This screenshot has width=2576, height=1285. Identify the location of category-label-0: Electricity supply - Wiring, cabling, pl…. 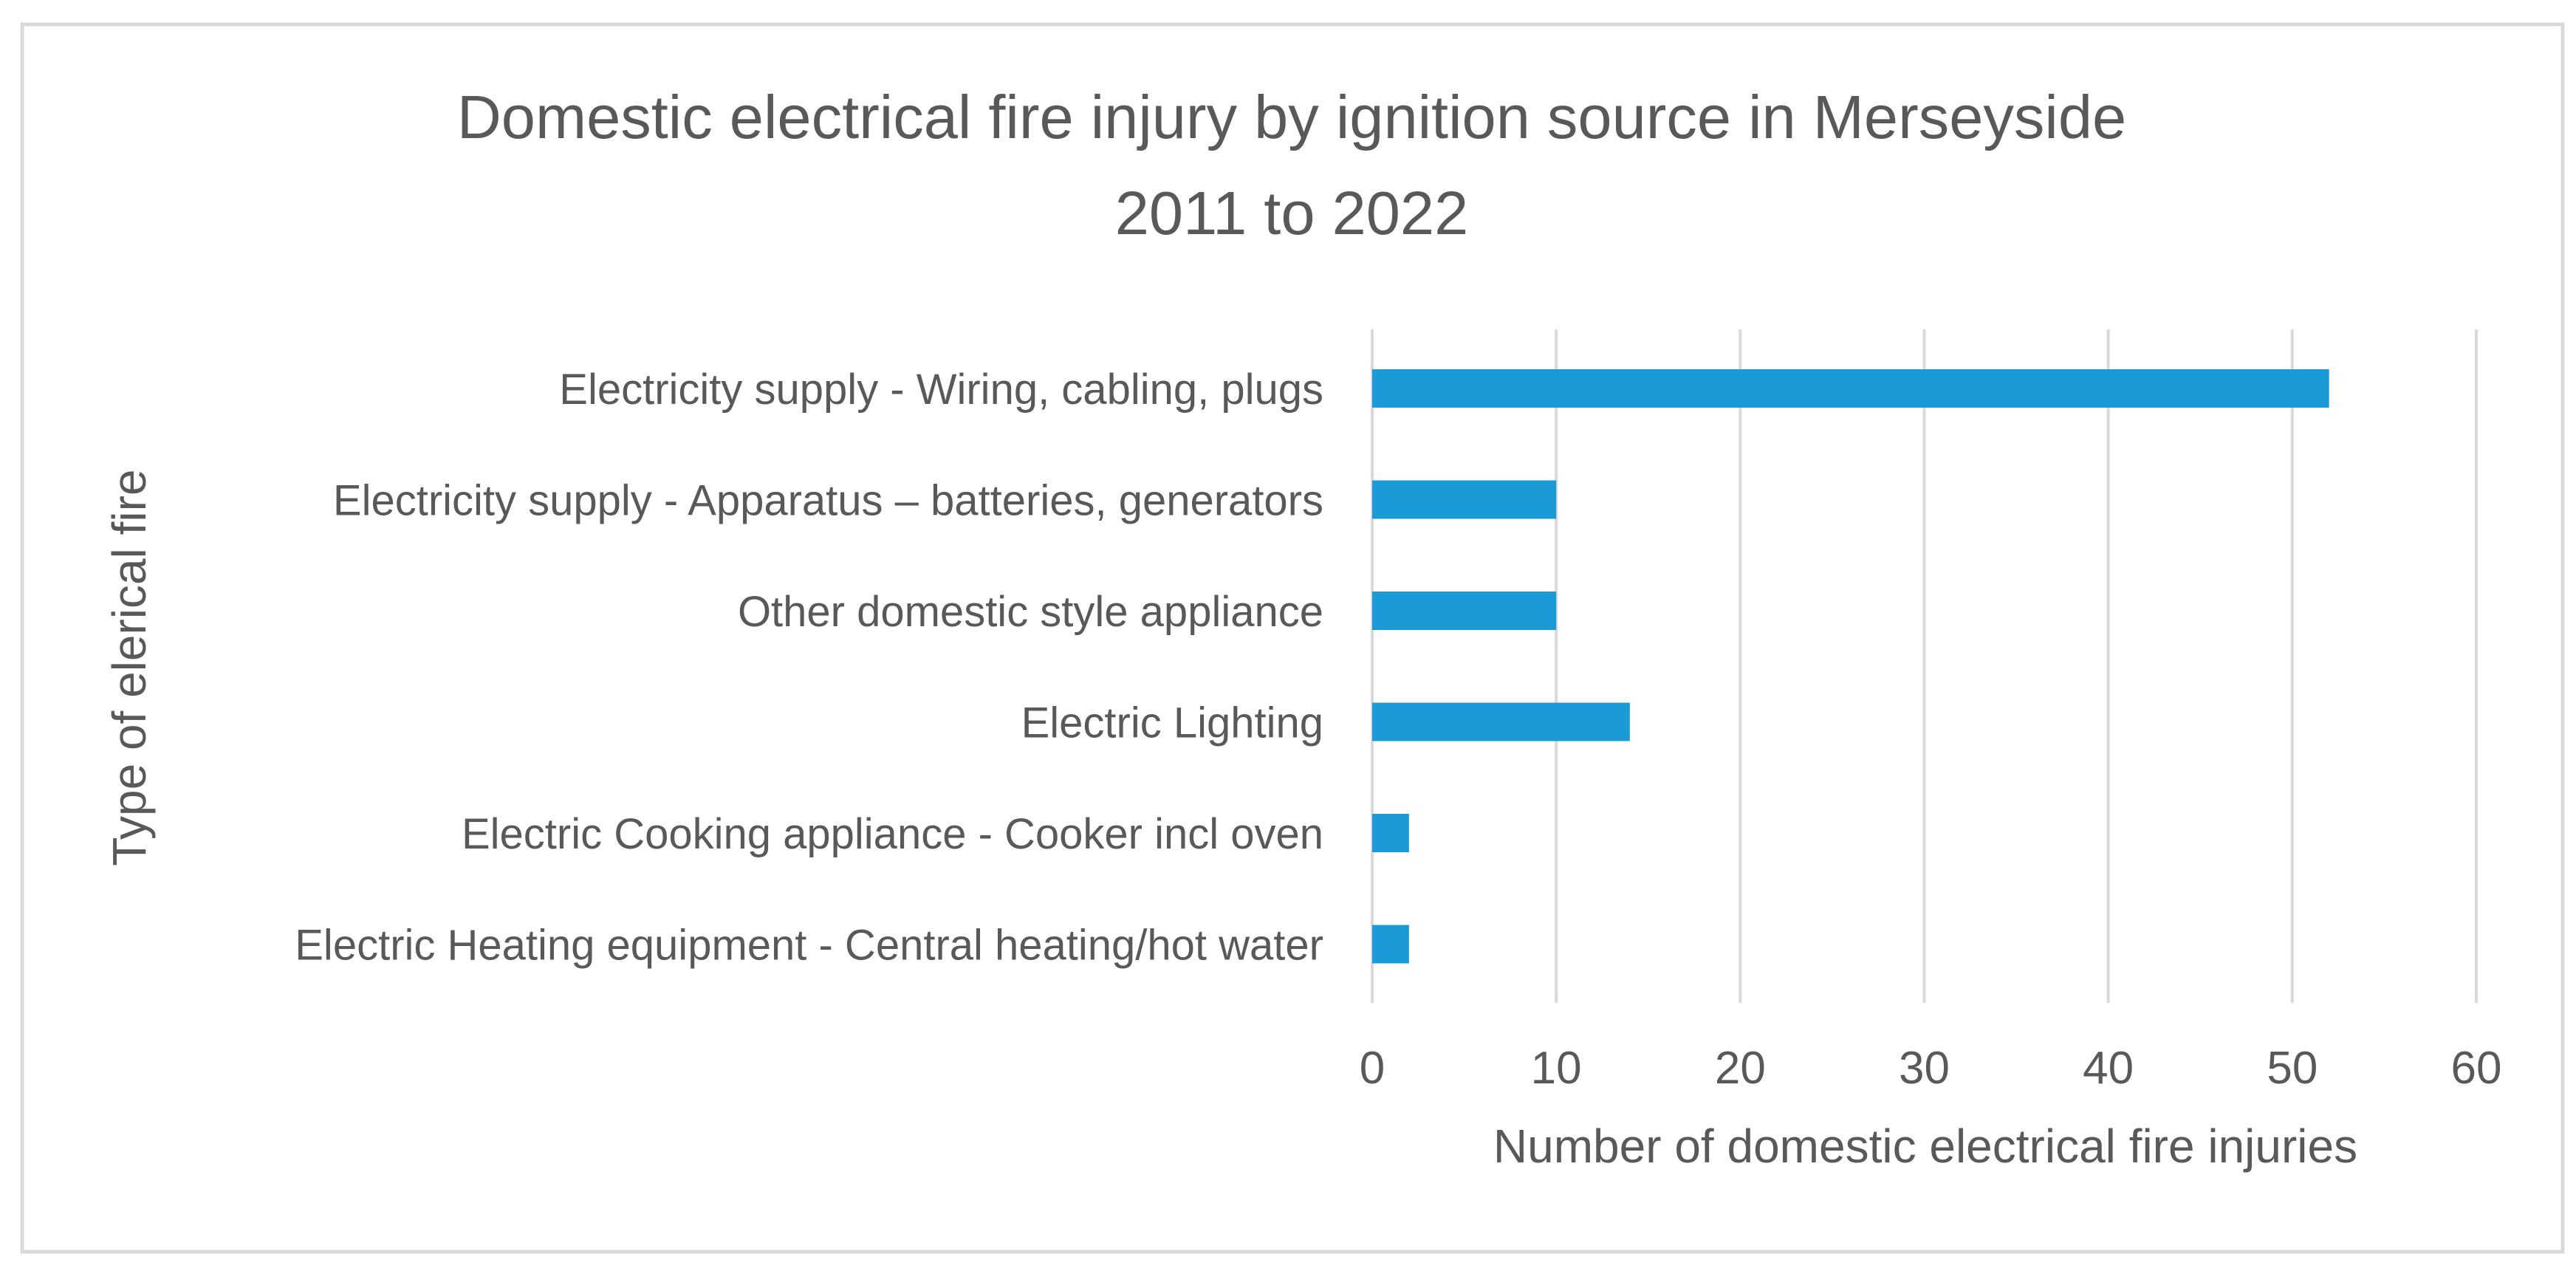
(941, 390).